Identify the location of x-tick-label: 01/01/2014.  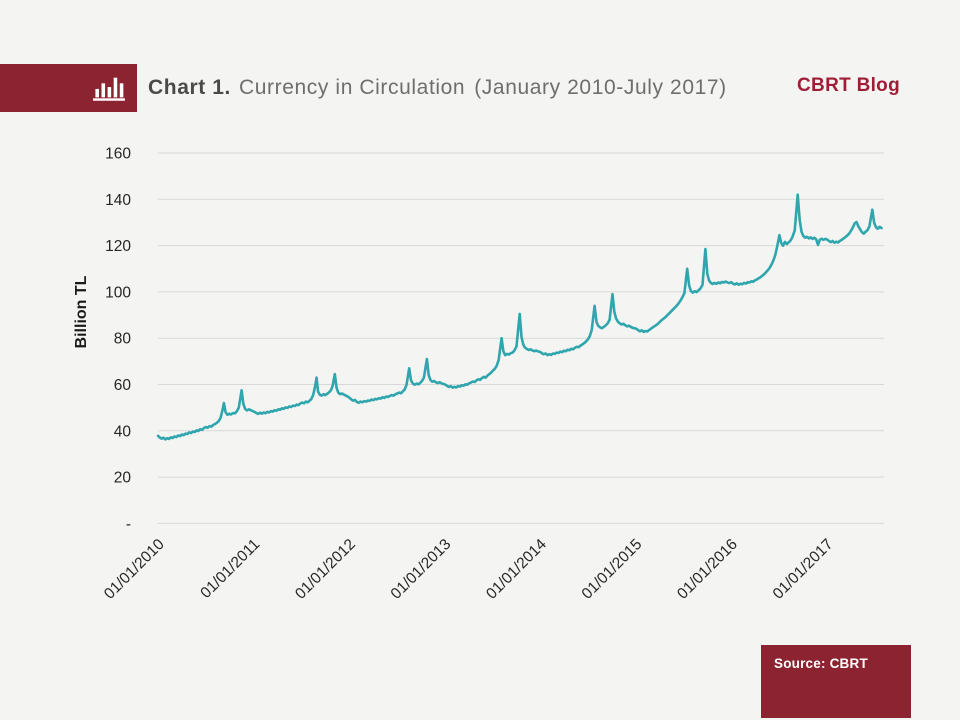
(516, 569).